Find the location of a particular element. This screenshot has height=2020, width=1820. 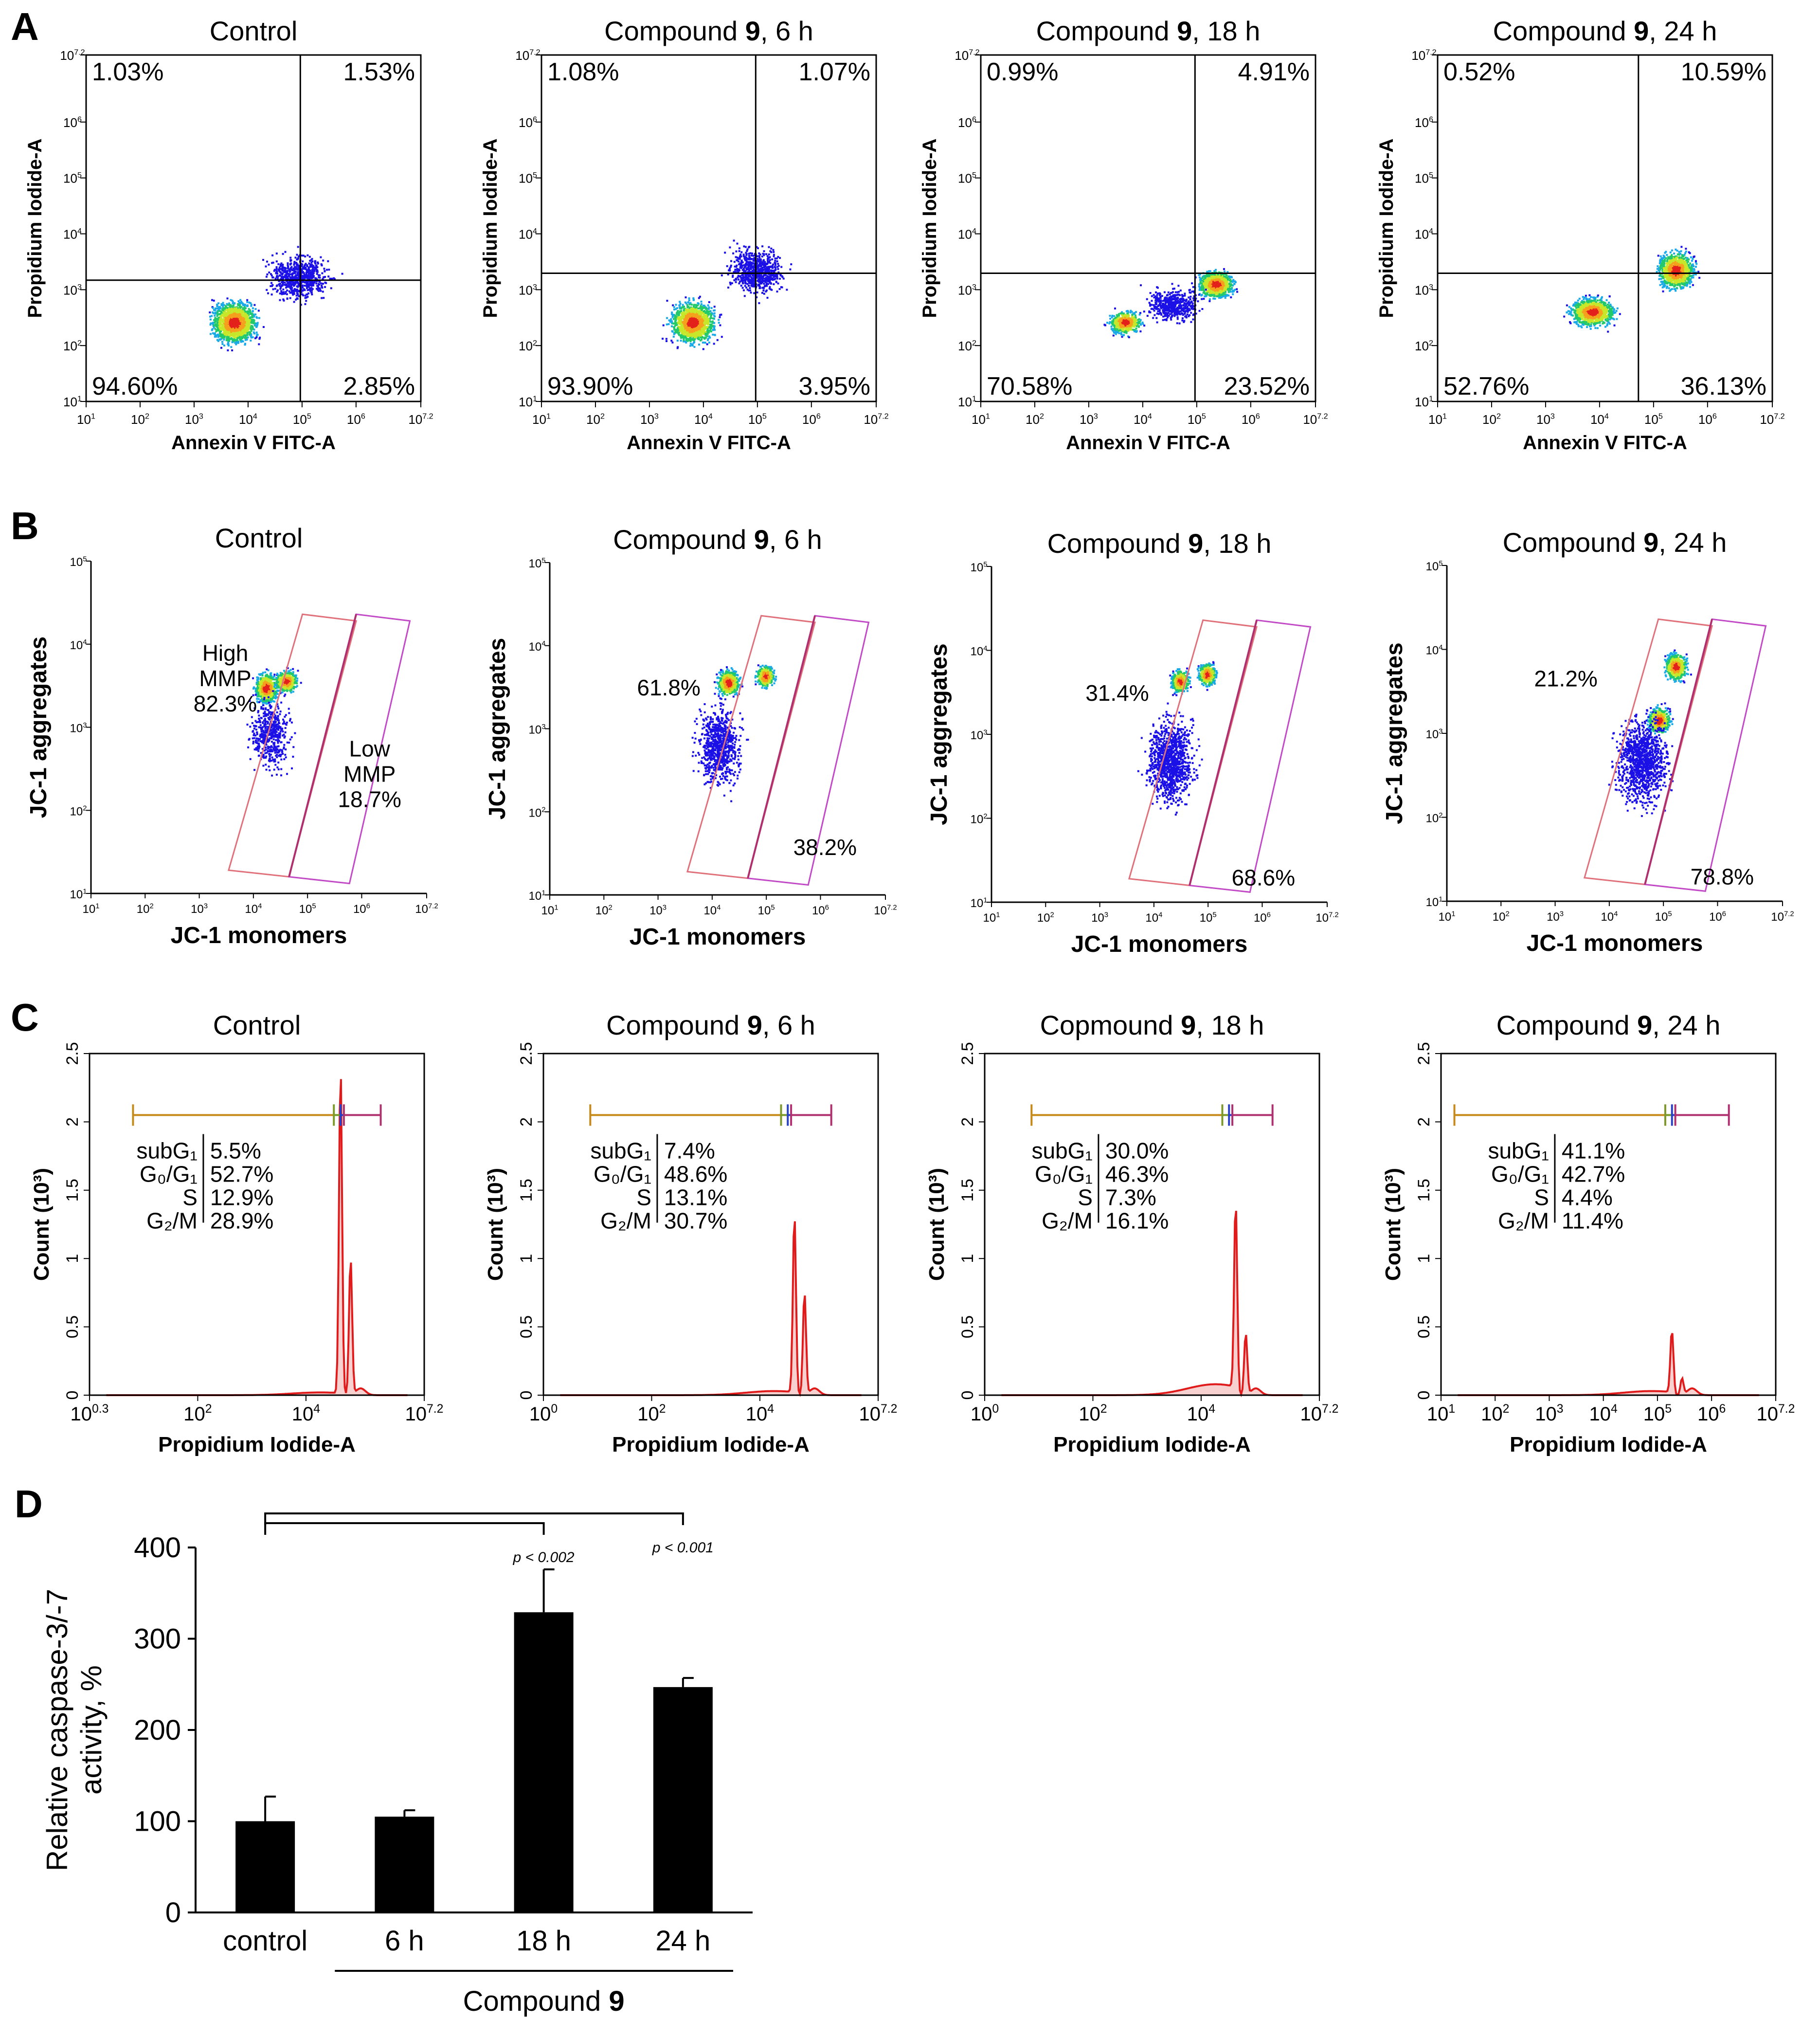

y-tick-label: 0 is located at coordinates (1424, 1395).